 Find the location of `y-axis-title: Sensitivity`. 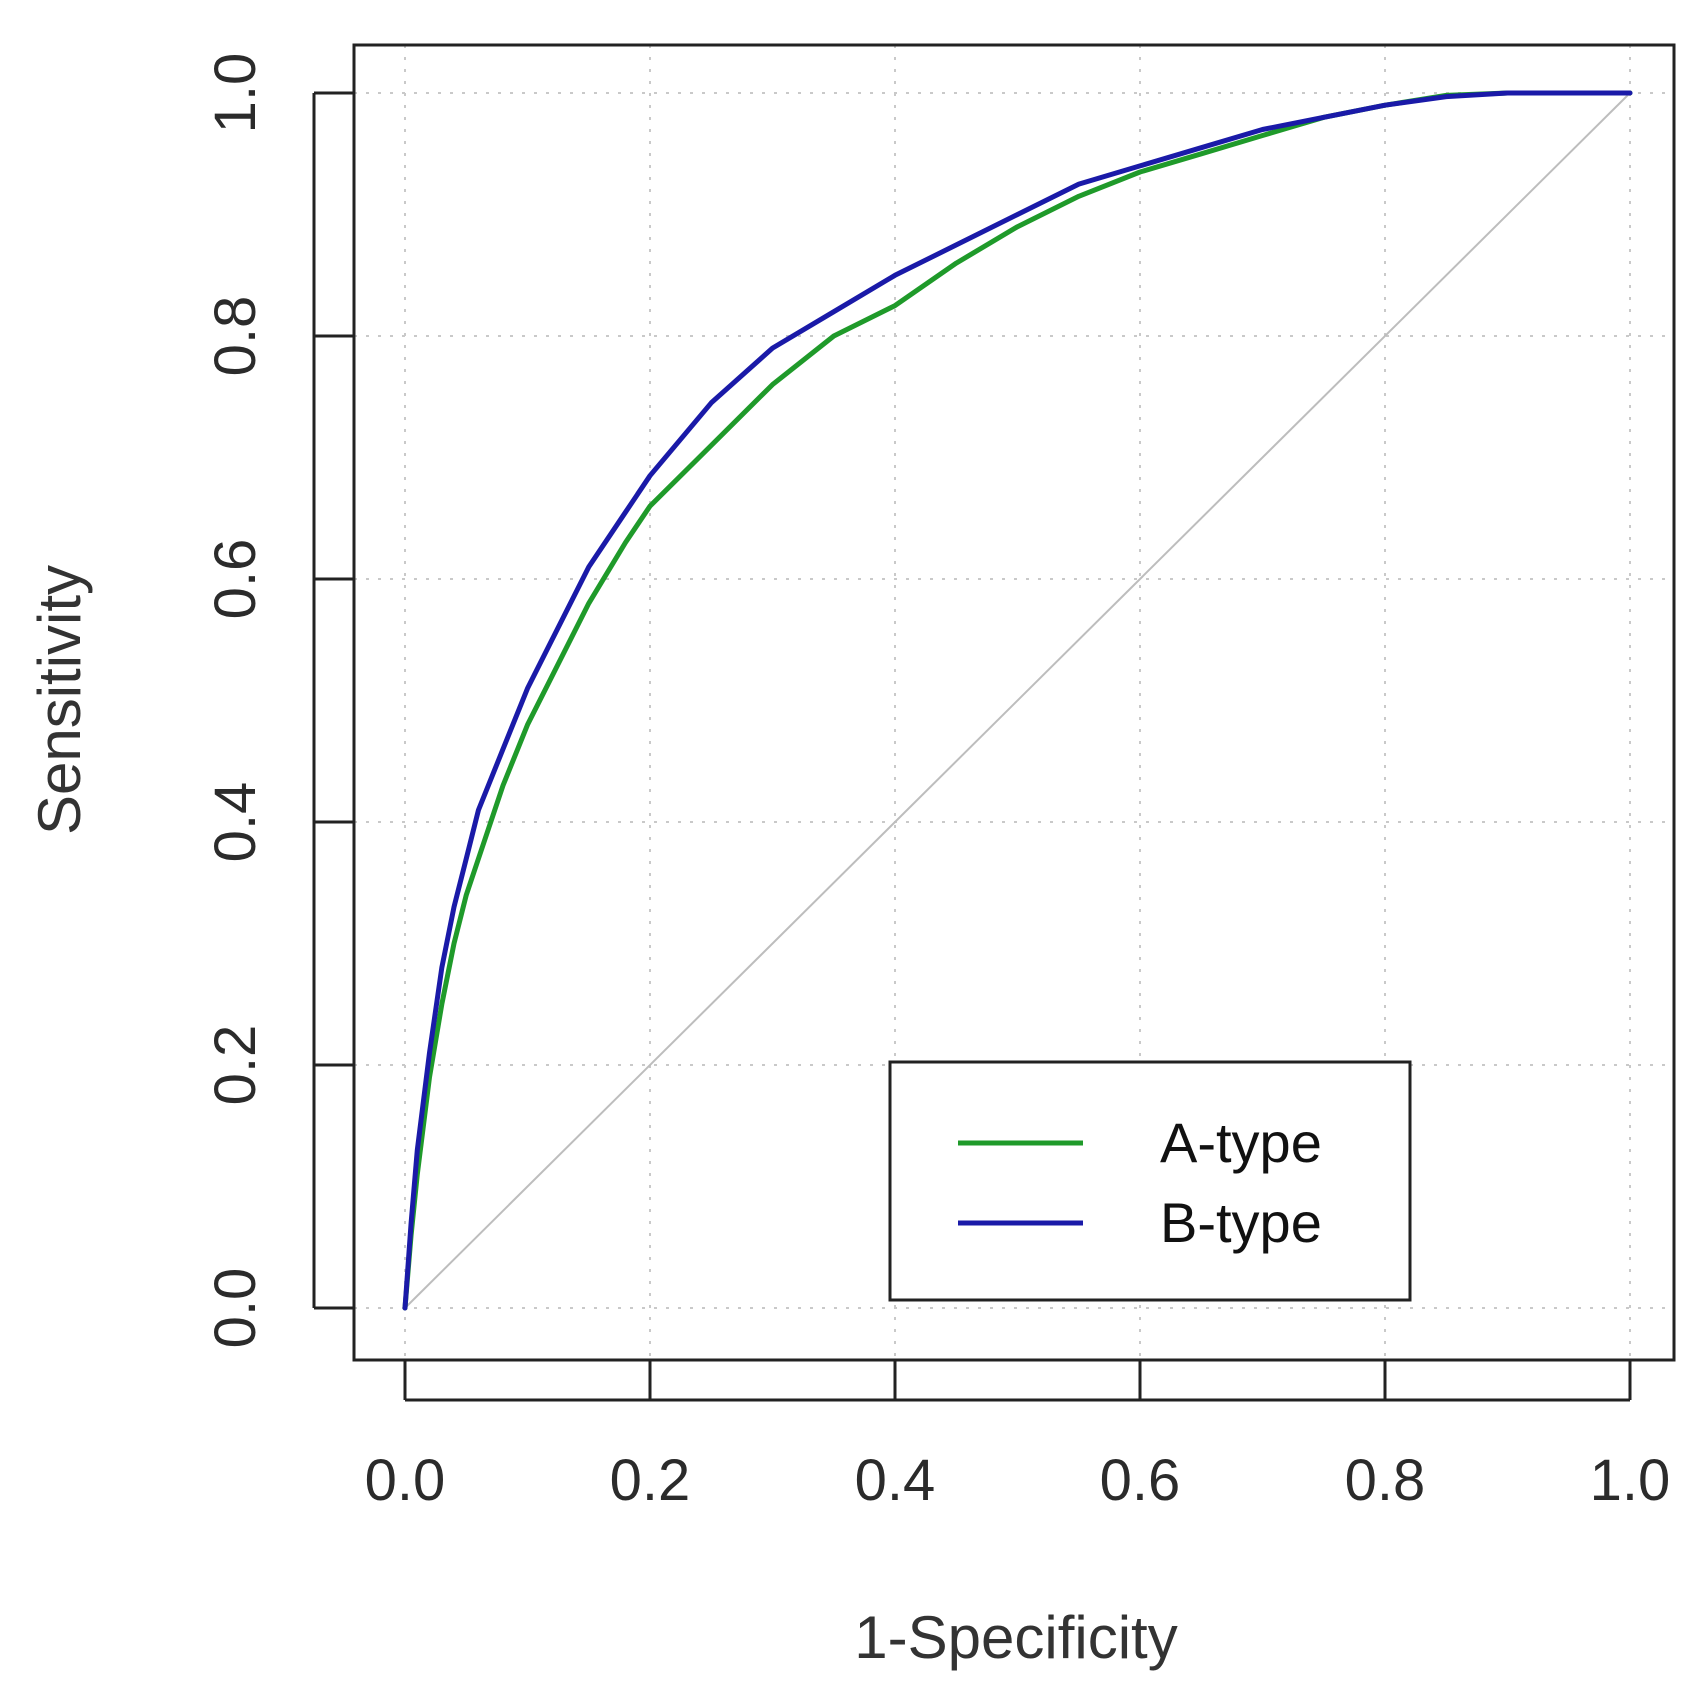

y-axis-title: Sensitivity is located at coordinates (59, 700).